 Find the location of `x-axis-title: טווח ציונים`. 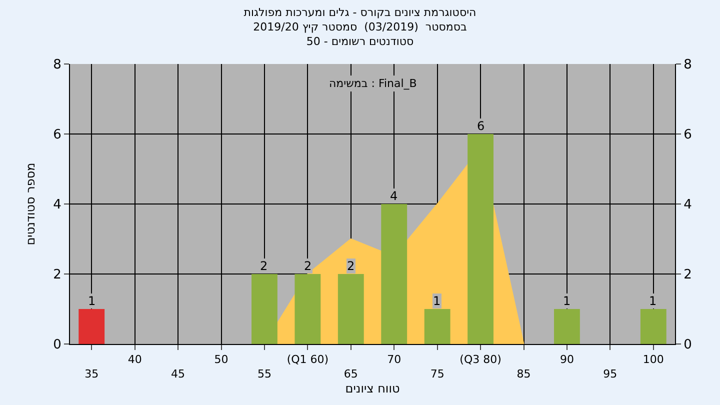

x-axis-title: טווח ציונים is located at coordinates (372, 388).